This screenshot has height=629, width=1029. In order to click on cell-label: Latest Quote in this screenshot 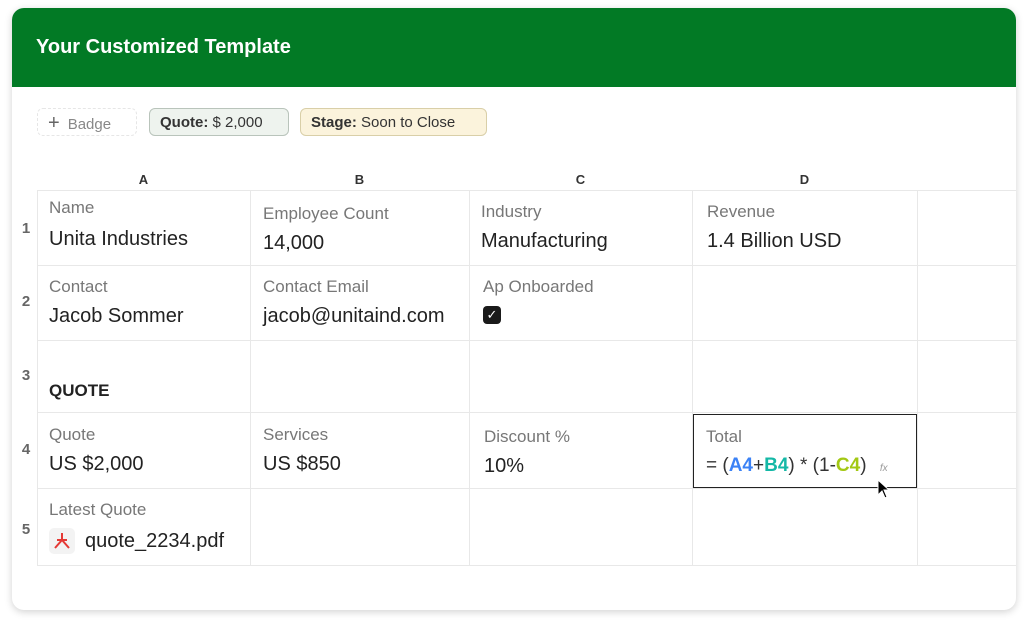, I will do `click(98, 509)`.